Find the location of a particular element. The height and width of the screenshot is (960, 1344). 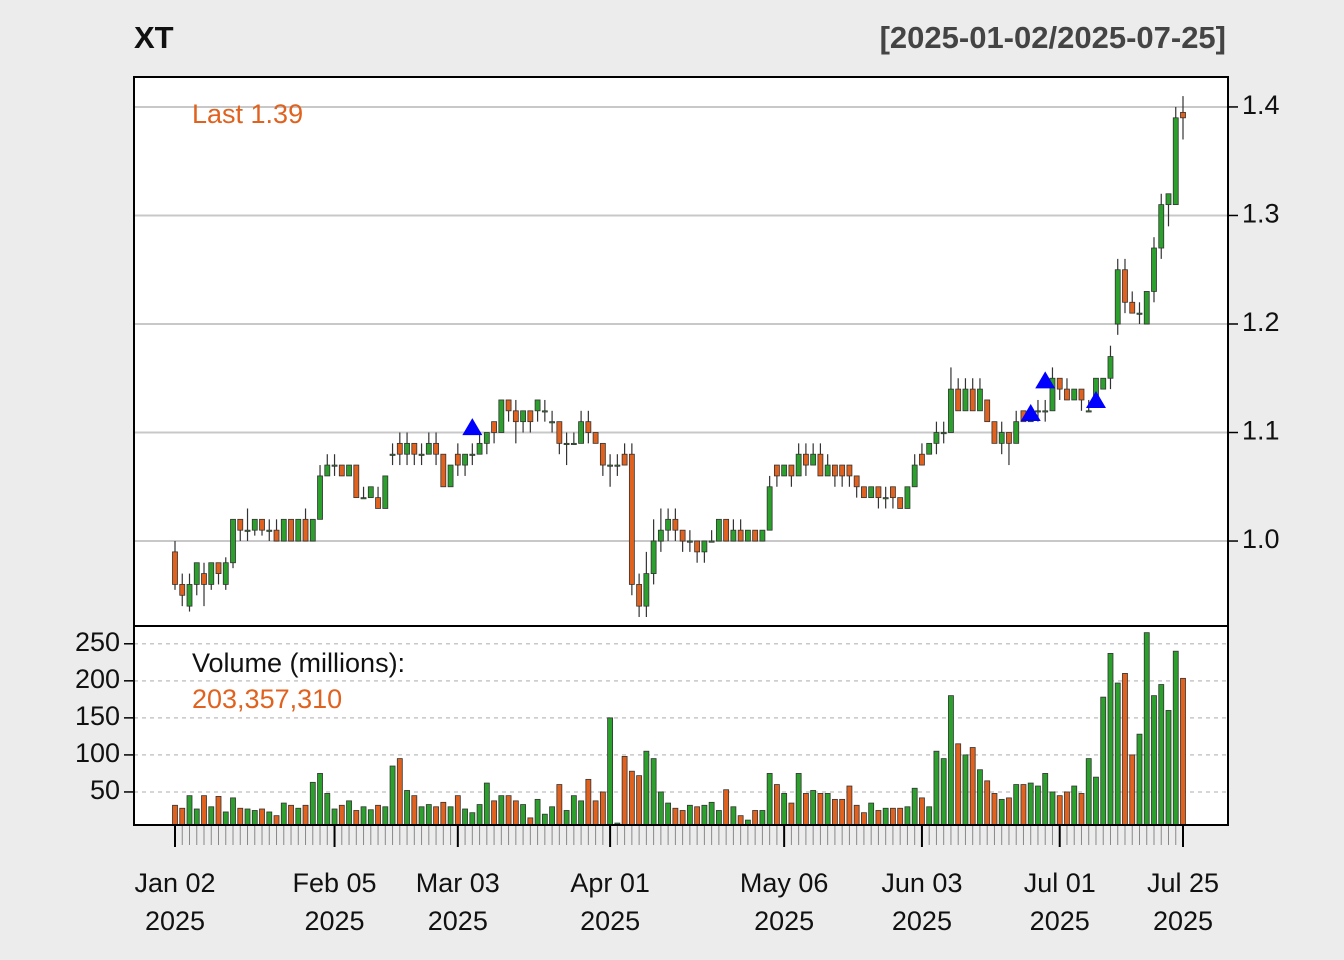

y-tick-label: 1.0 is located at coordinates (1261, 539).